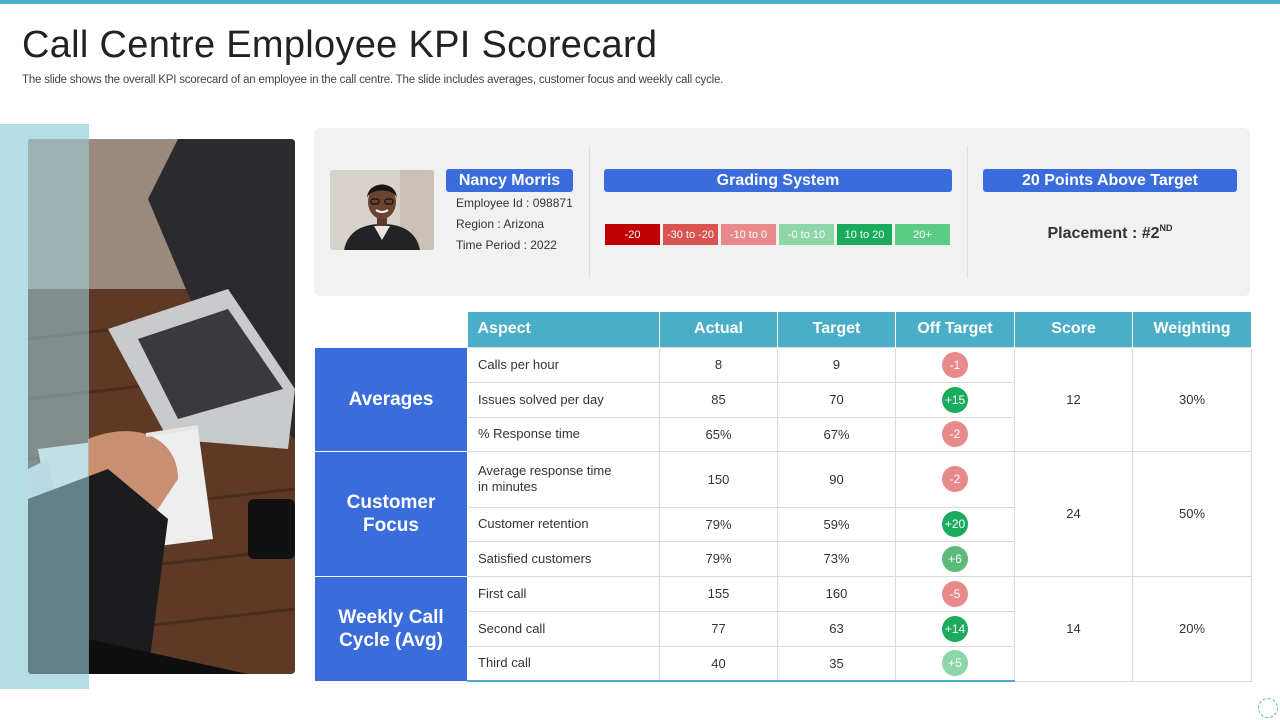  Describe the element at coordinates (1268, 708) in the screenshot. I see `slide-corner-mark` at that location.